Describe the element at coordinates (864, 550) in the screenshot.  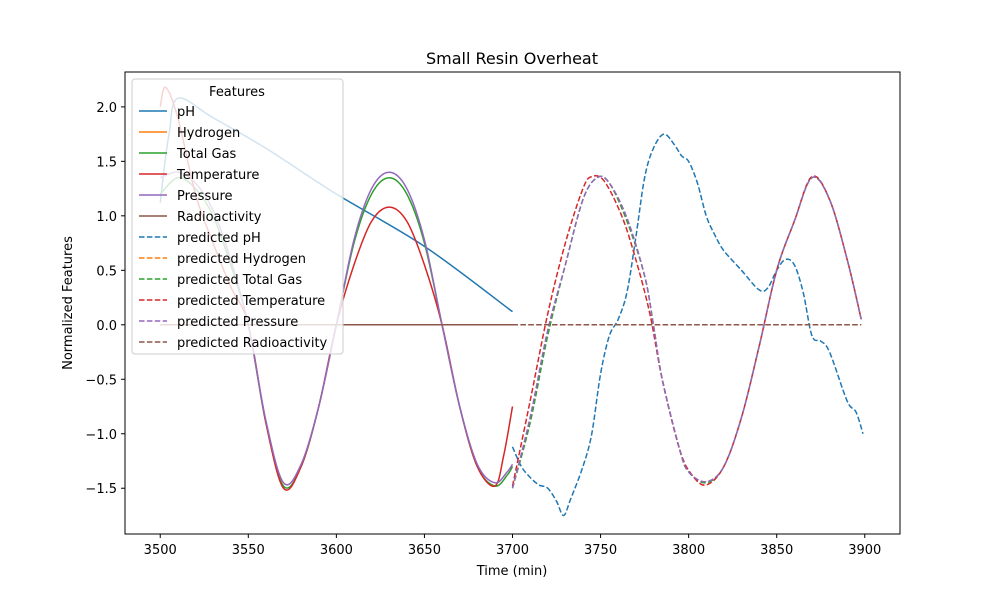
I see `x-tick-label: 3900` at that location.